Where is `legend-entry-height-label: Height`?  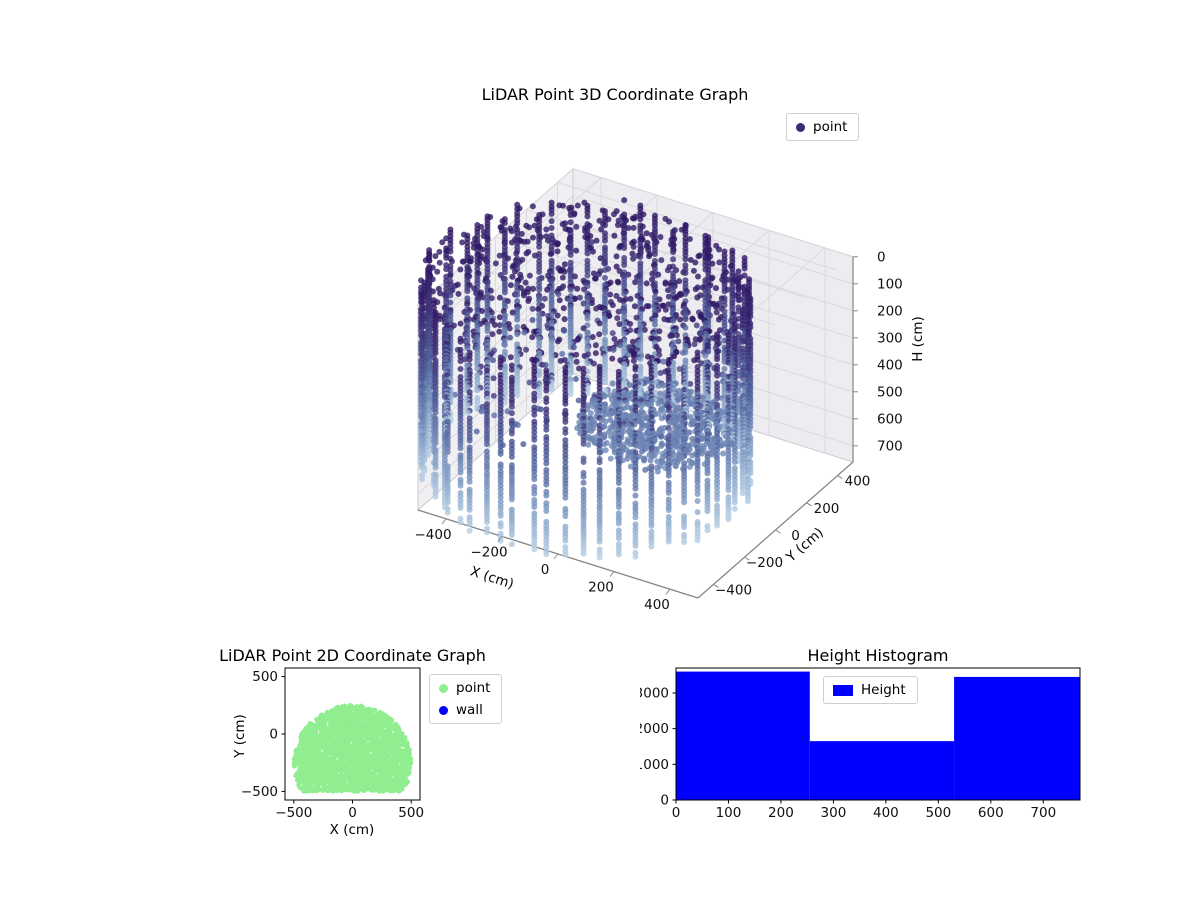
legend-entry-height-label: Height is located at coordinates (883, 690).